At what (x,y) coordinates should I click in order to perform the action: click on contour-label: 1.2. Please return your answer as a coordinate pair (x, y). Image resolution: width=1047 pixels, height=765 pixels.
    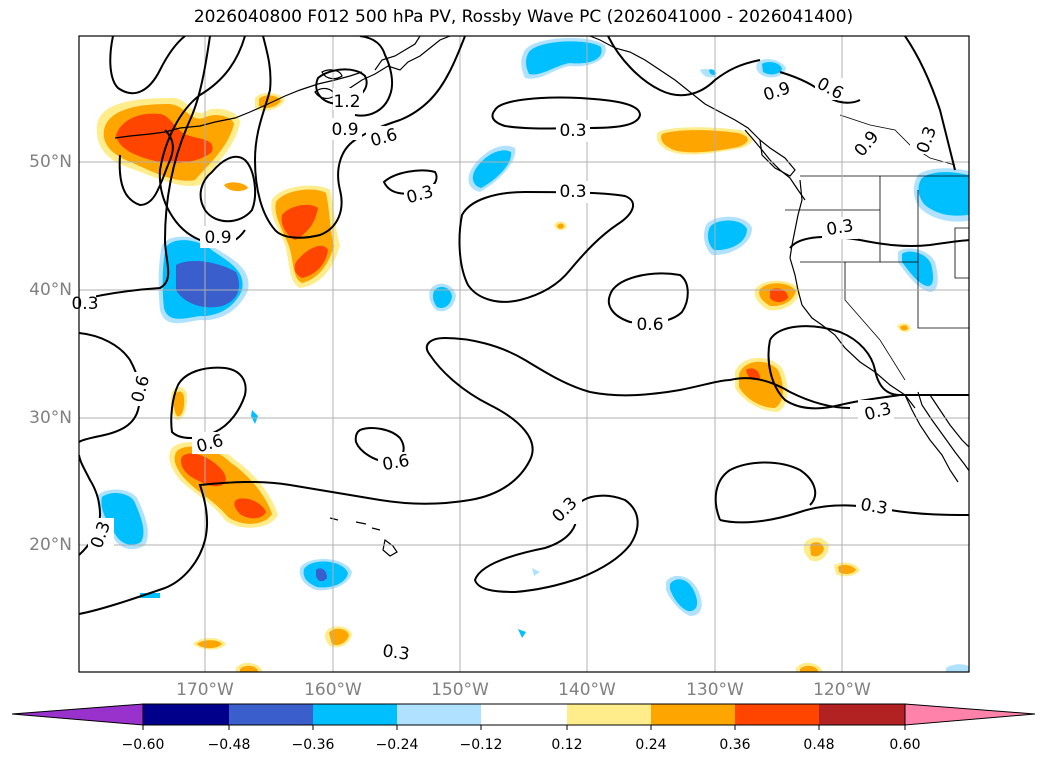
    Looking at the image, I should click on (346, 102).